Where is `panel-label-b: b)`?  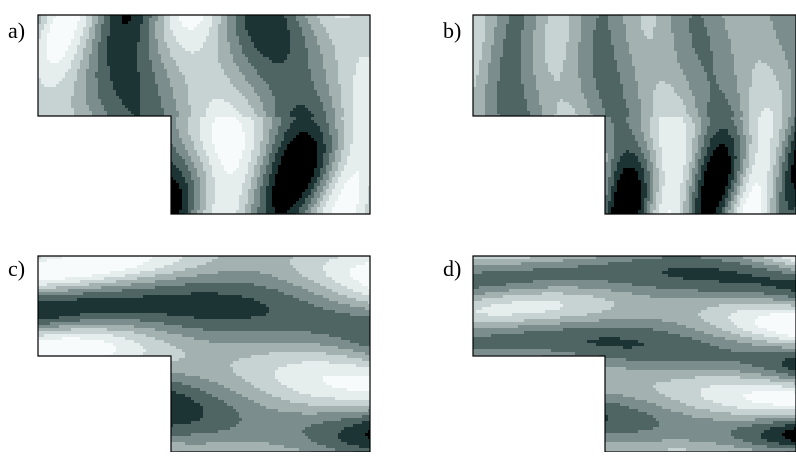 panel-label-b: b) is located at coordinates (452, 31).